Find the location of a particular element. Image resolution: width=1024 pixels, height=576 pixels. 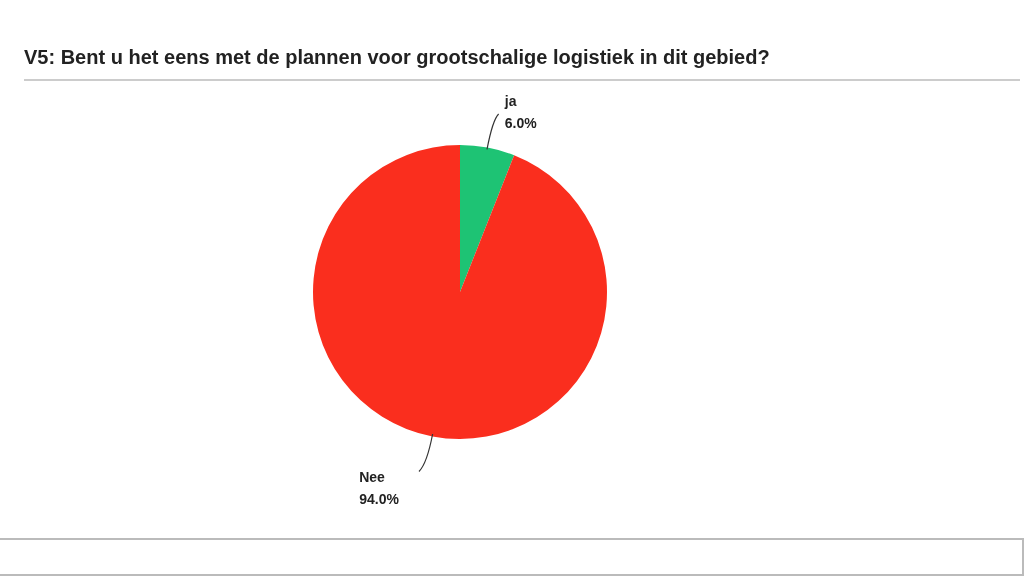

data-label: 6.0% is located at coordinates (521, 122).